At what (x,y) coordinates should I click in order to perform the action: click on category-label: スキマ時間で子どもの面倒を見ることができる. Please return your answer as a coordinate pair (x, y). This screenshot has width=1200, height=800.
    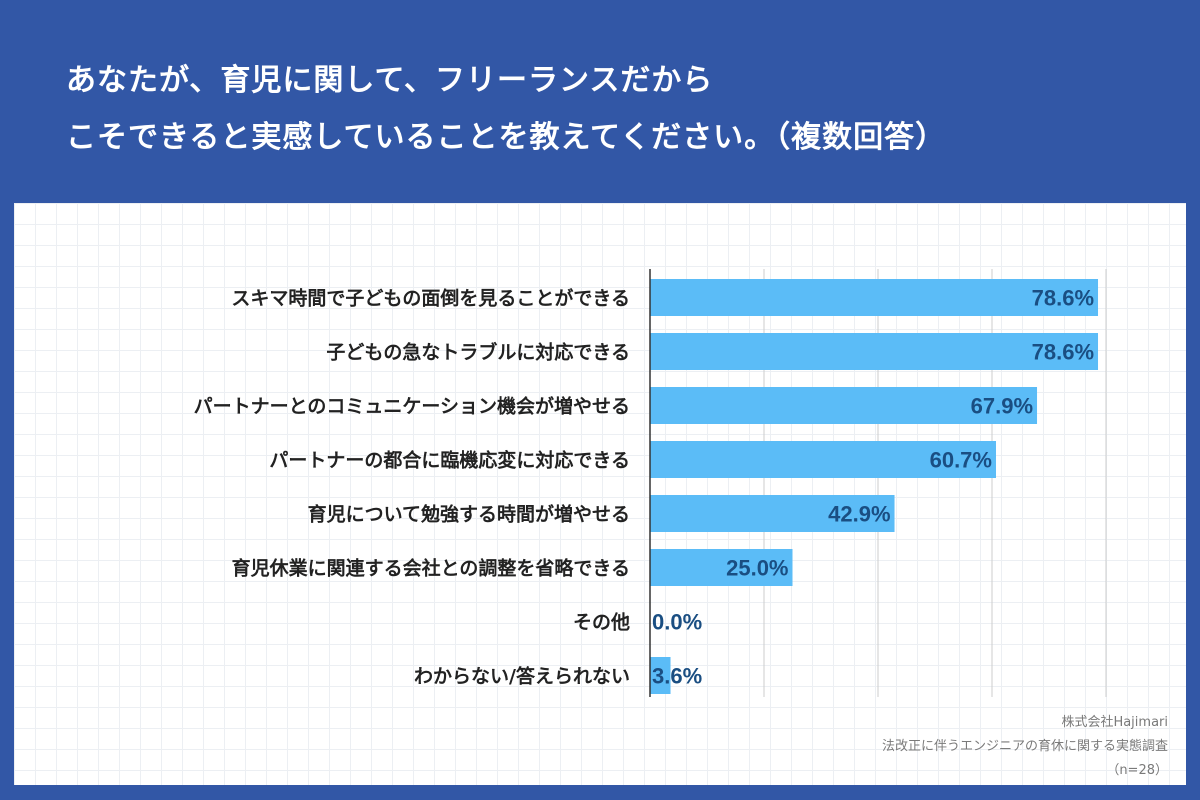
    Looking at the image, I should click on (430, 298).